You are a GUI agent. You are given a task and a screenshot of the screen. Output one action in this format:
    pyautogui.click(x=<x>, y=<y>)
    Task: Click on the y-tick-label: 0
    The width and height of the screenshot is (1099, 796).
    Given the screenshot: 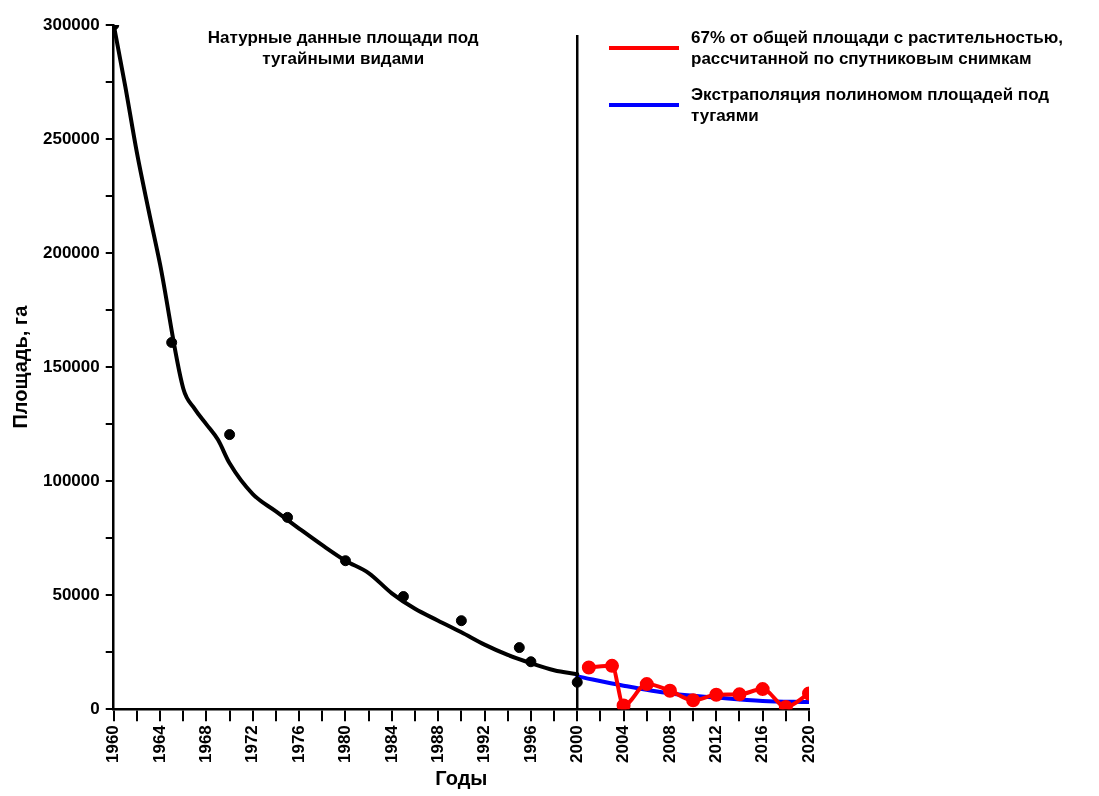 What is the action you would take?
    pyautogui.click(x=95, y=708)
    